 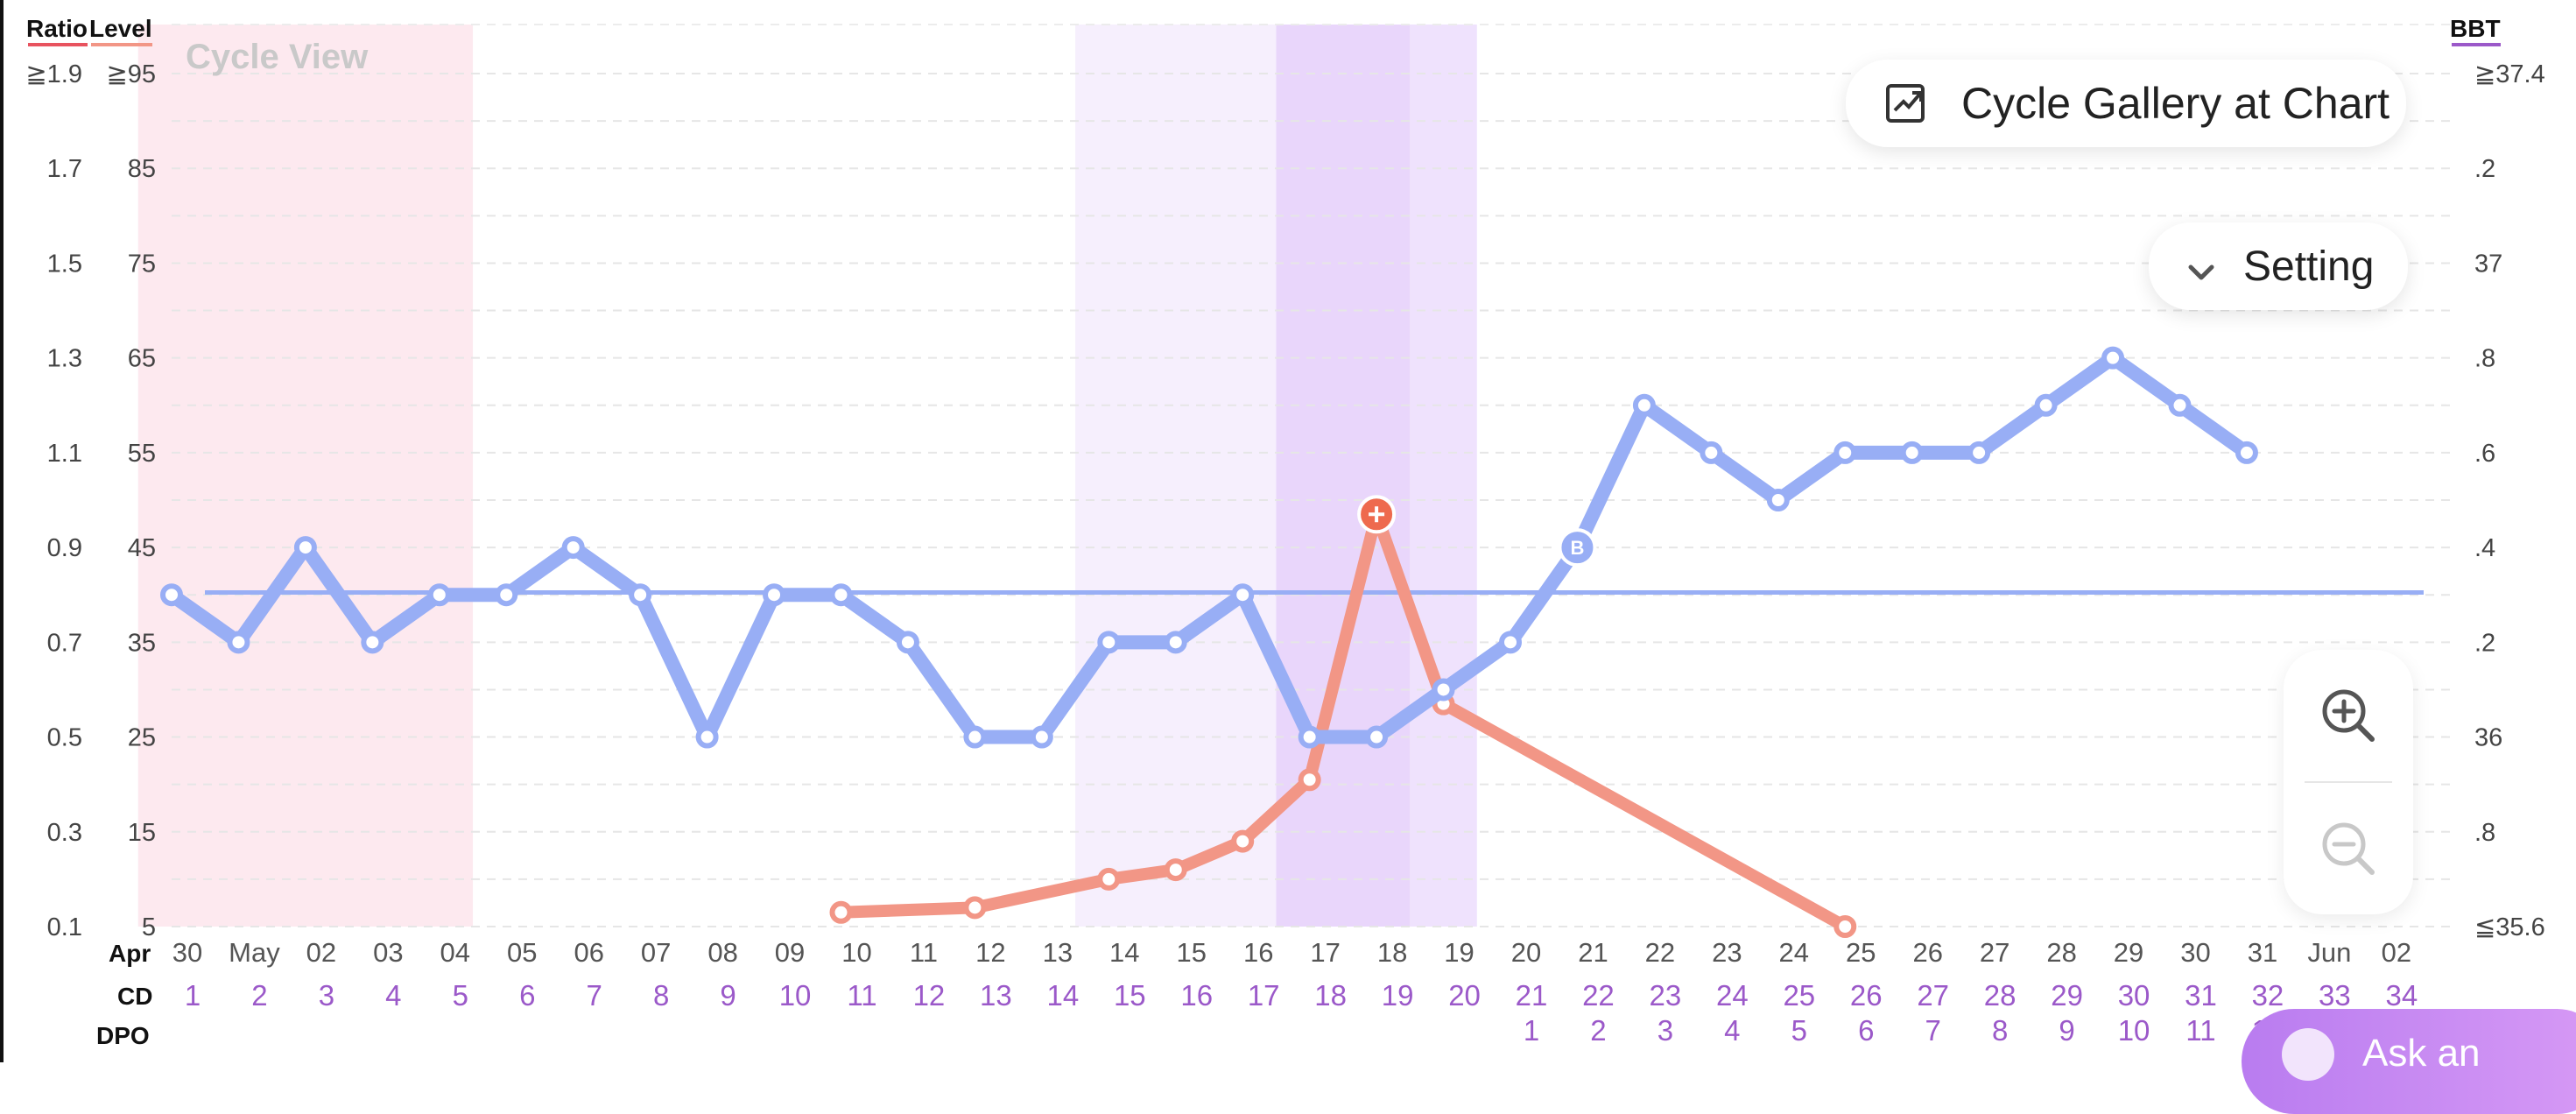 What do you see at coordinates (1258, 952) in the screenshot?
I see `date-label: 16` at bounding box center [1258, 952].